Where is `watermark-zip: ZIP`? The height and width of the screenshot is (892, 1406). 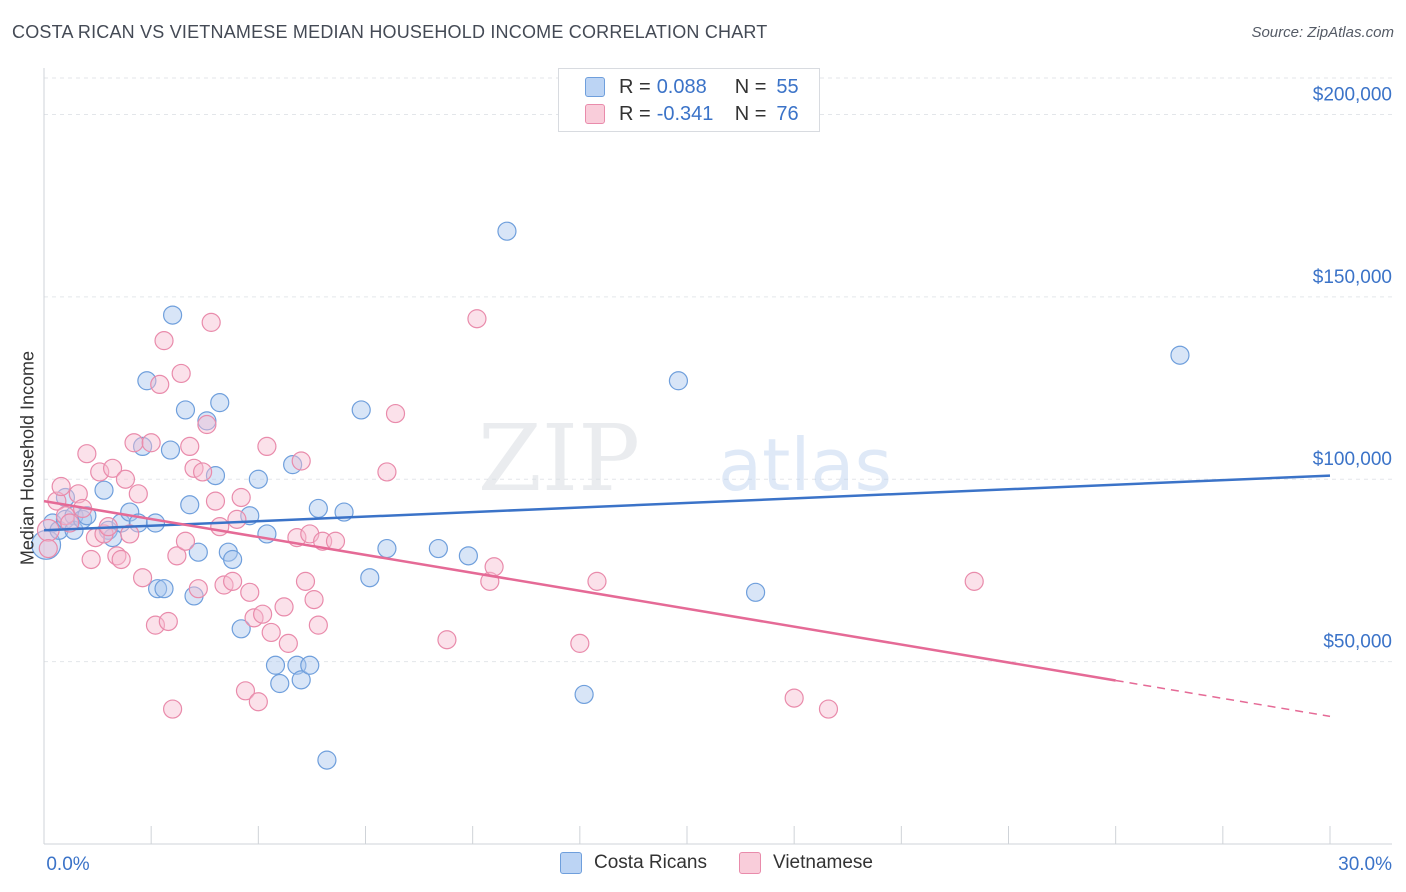
watermark-zip: ZIP is located at coordinates (559, 458).